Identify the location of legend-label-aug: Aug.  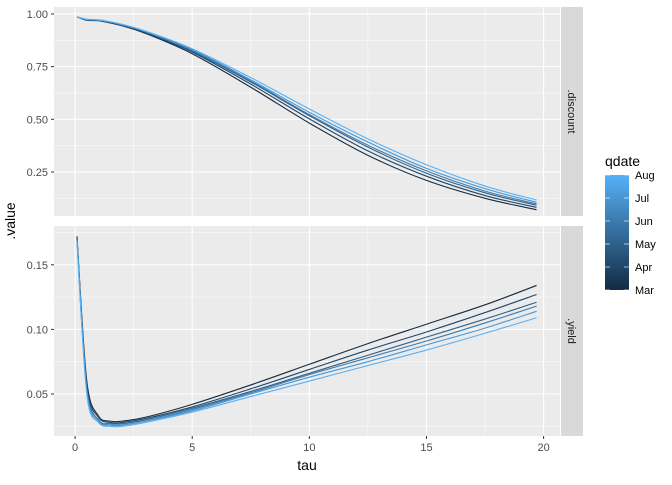
(645, 176).